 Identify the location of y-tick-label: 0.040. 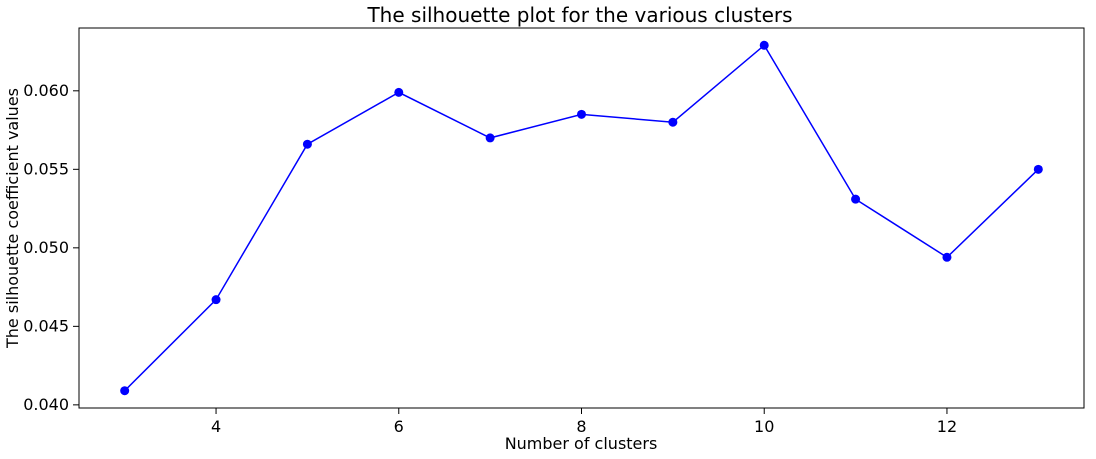
(46, 404).